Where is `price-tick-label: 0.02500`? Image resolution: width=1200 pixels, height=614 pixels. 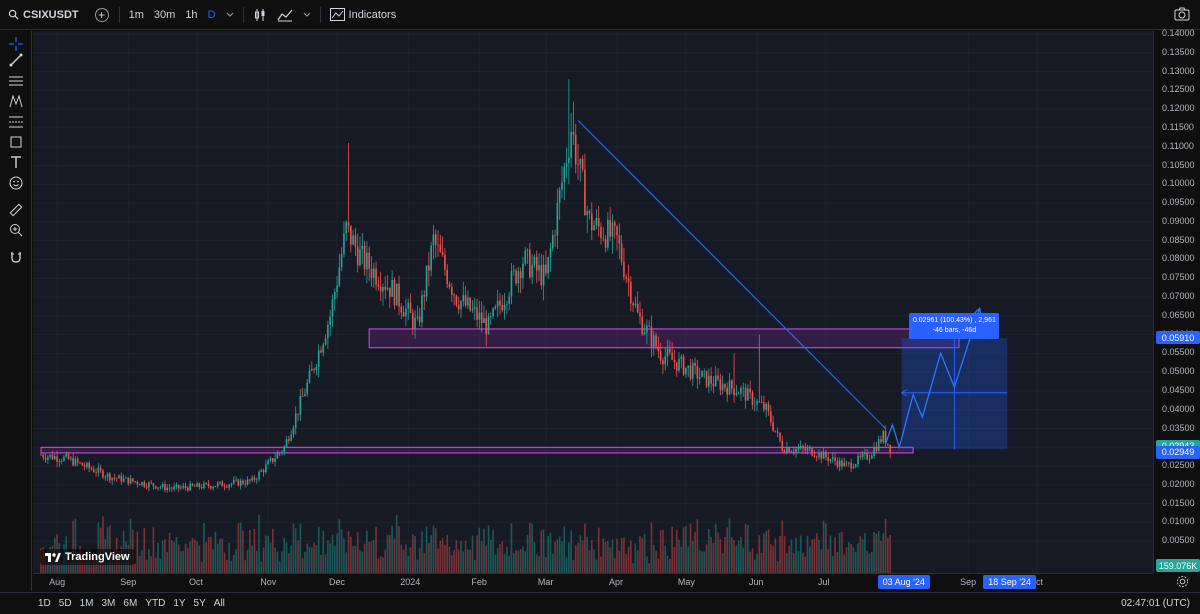 price-tick-label: 0.02500 is located at coordinates (1178, 465).